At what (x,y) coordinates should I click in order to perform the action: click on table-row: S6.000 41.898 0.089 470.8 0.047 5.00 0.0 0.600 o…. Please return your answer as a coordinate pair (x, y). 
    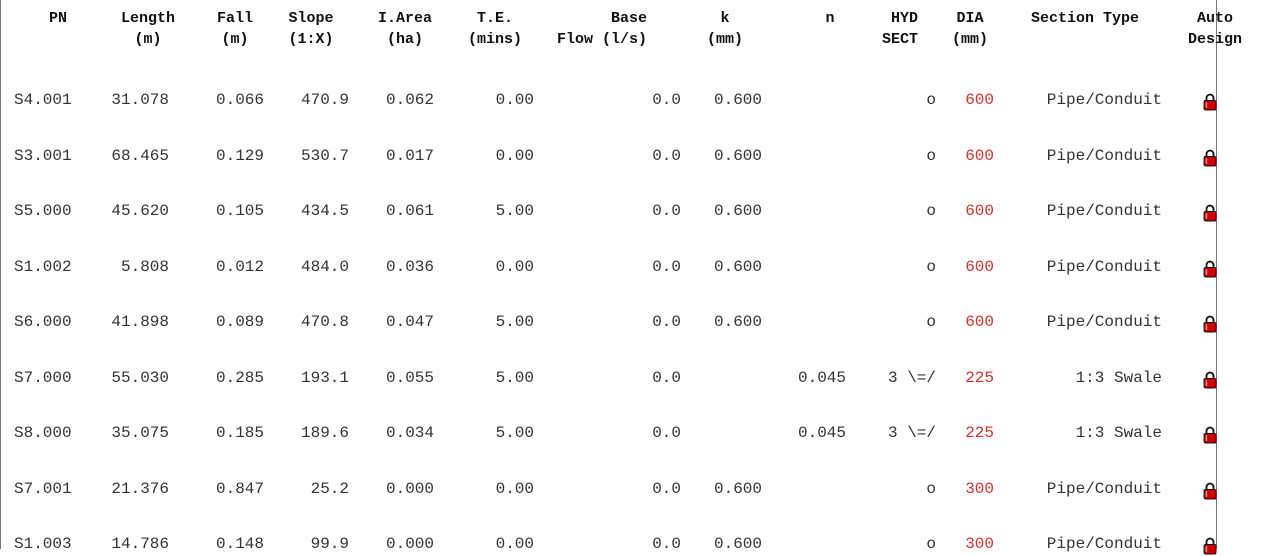
    Looking at the image, I should click on (608, 322).